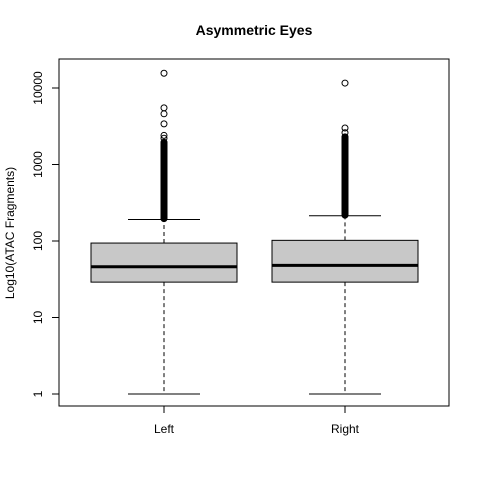  Describe the element at coordinates (38, 241) in the screenshot. I see `y-tick-label: 100` at that location.